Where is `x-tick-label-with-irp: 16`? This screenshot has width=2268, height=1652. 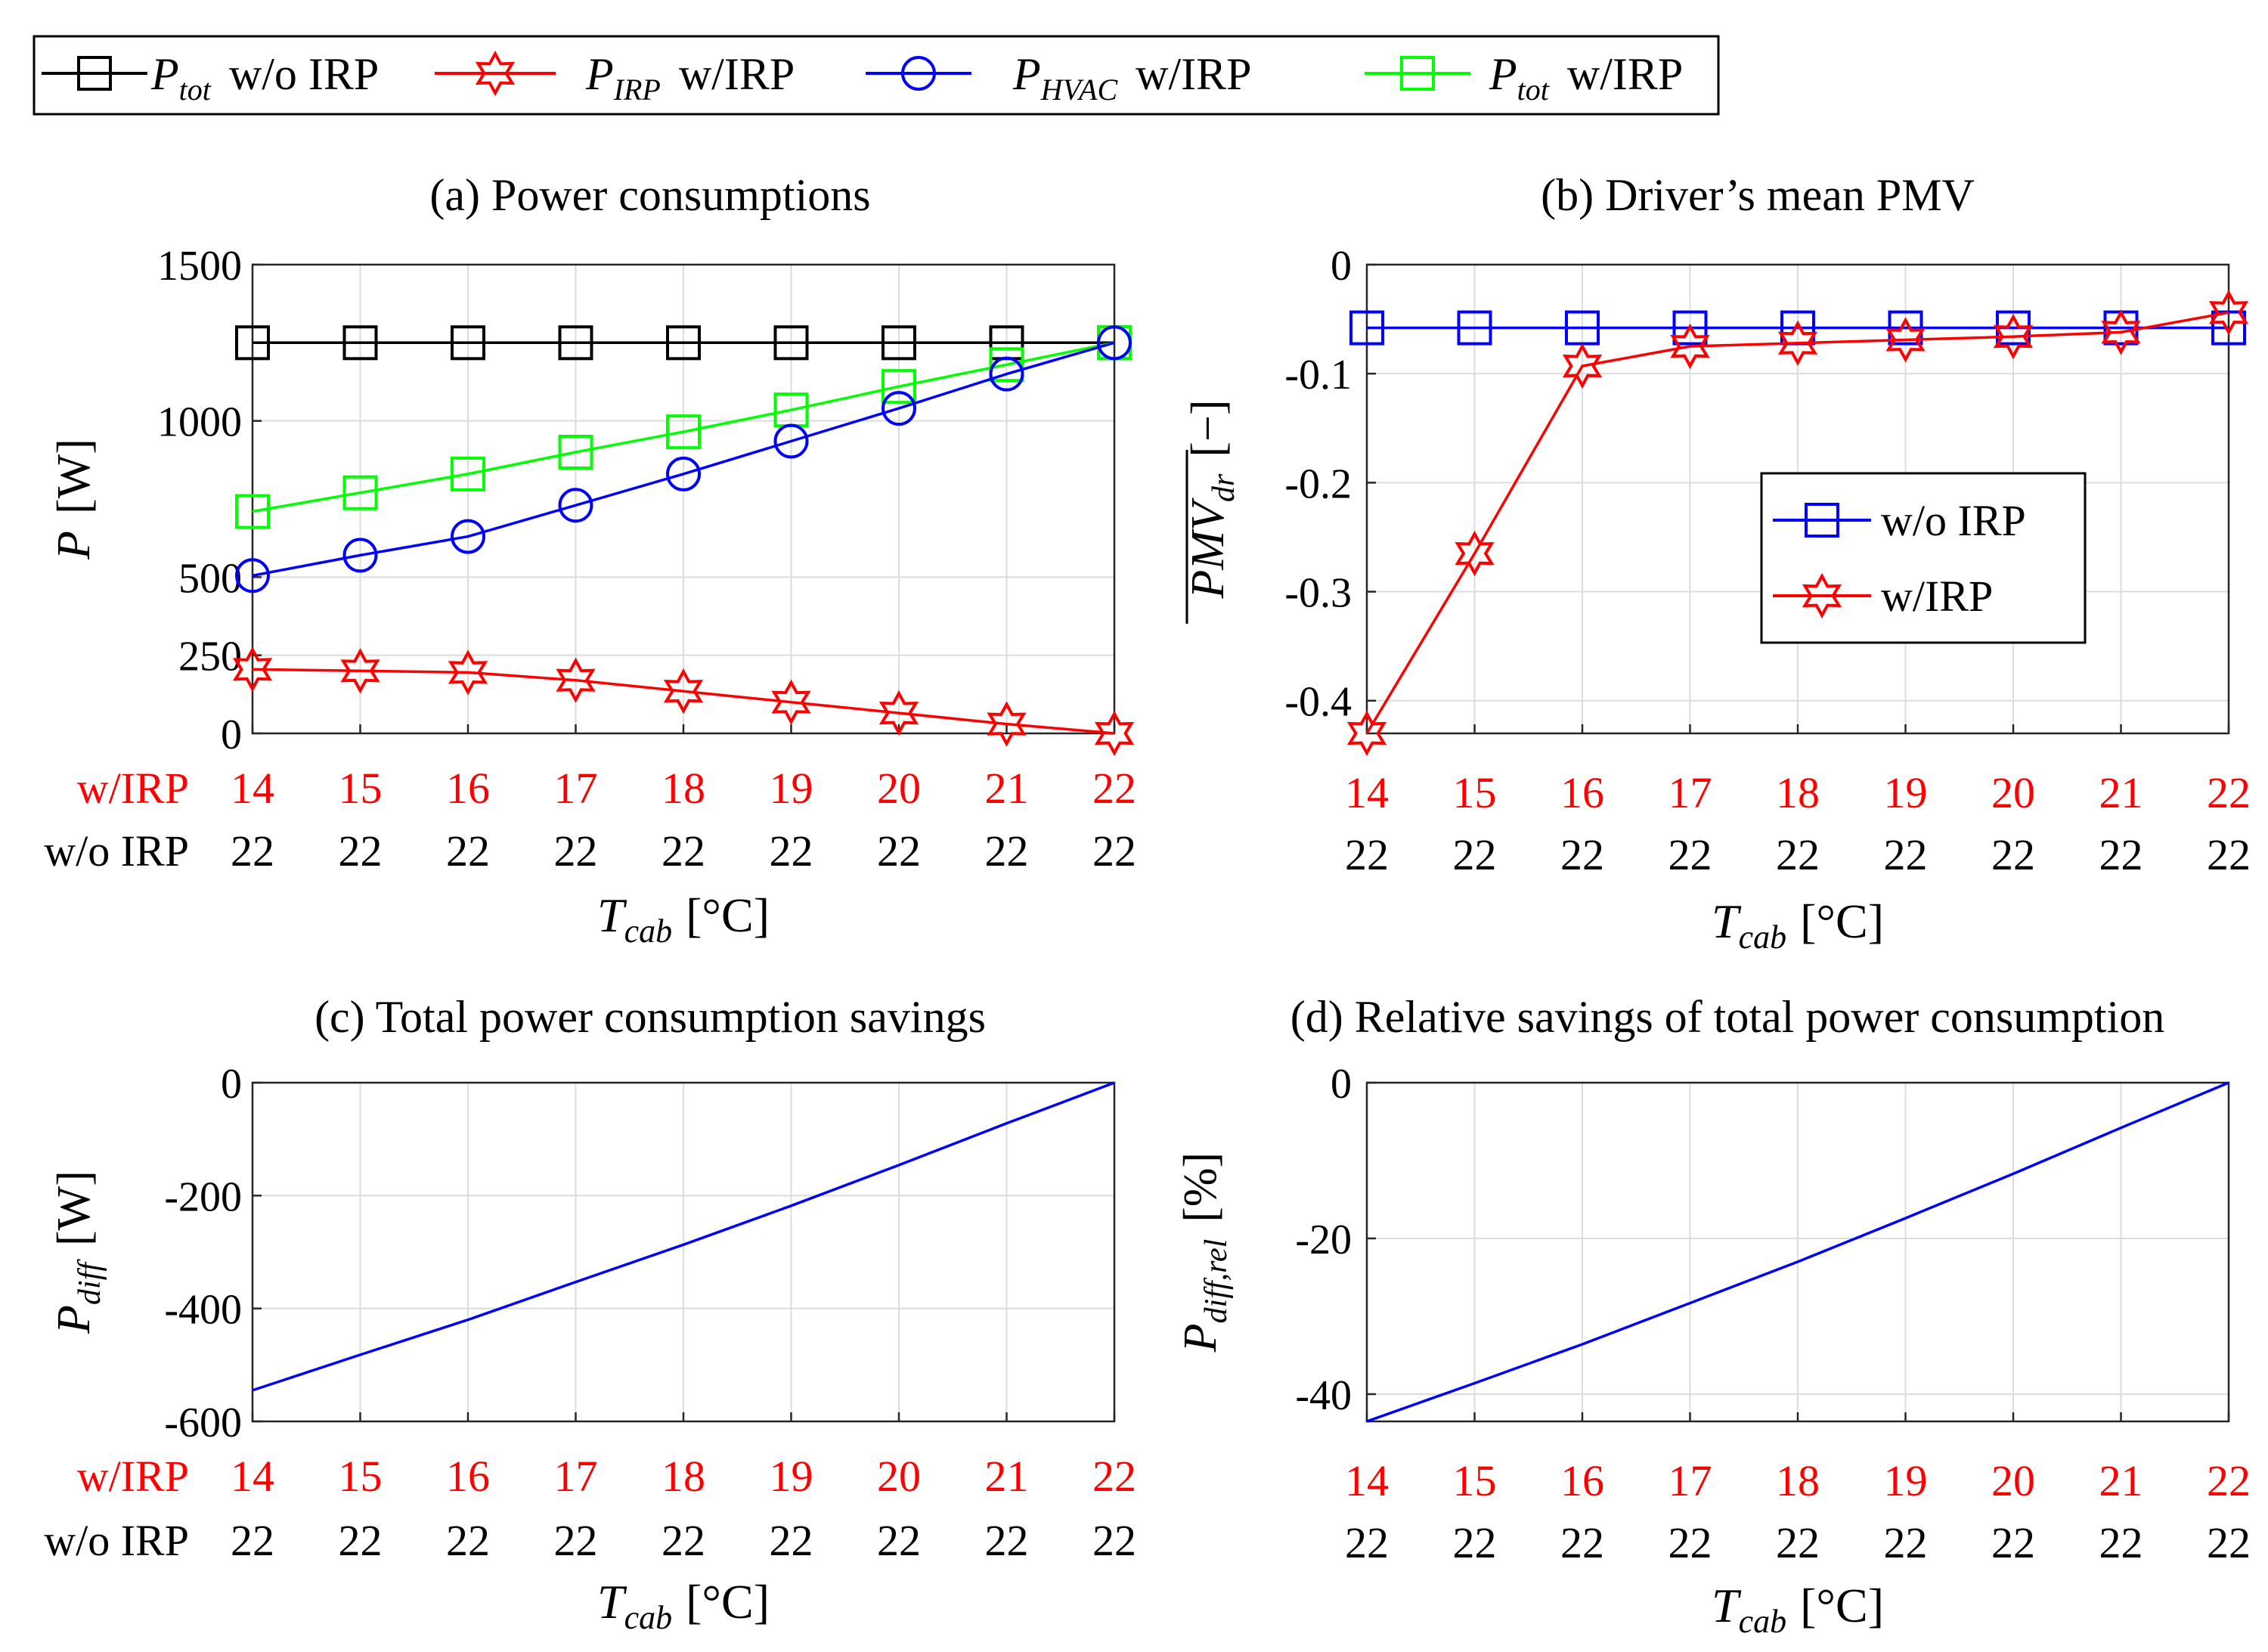
x-tick-label-with-irp: 16 is located at coordinates (1582, 793).